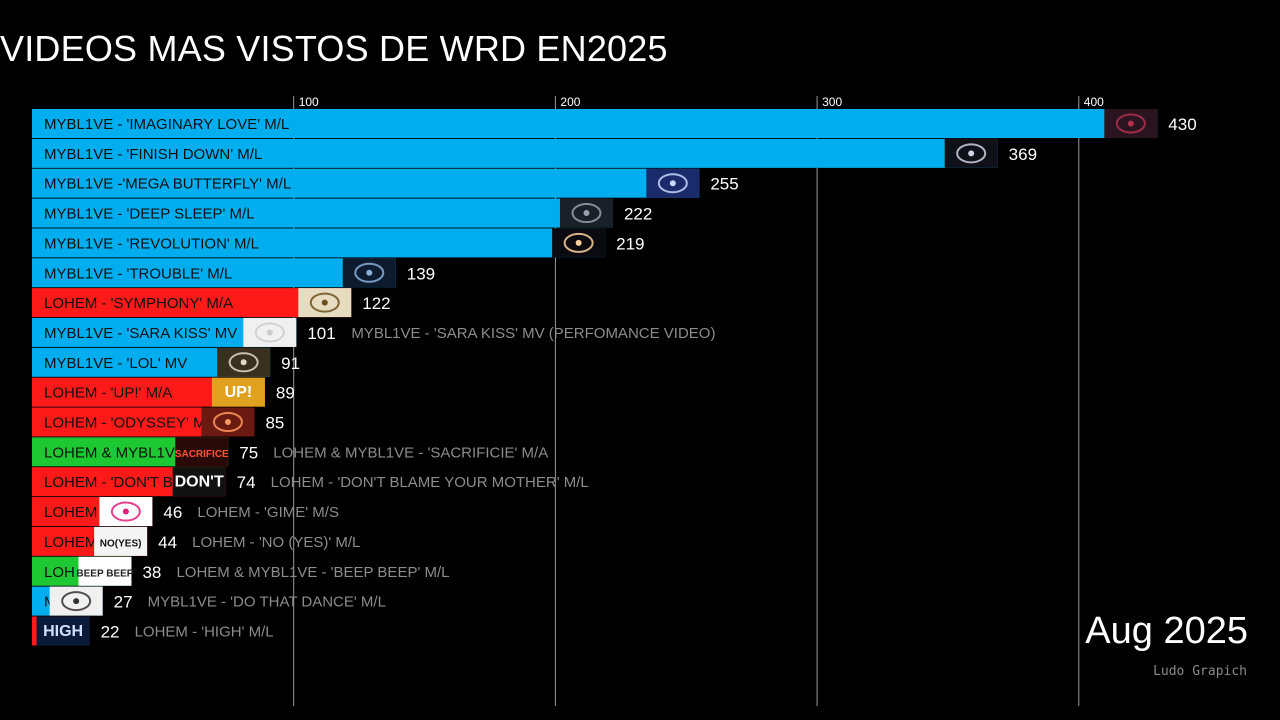 The image size is (1280, 720). I want to click on value-label: 74, so click(246, 482).